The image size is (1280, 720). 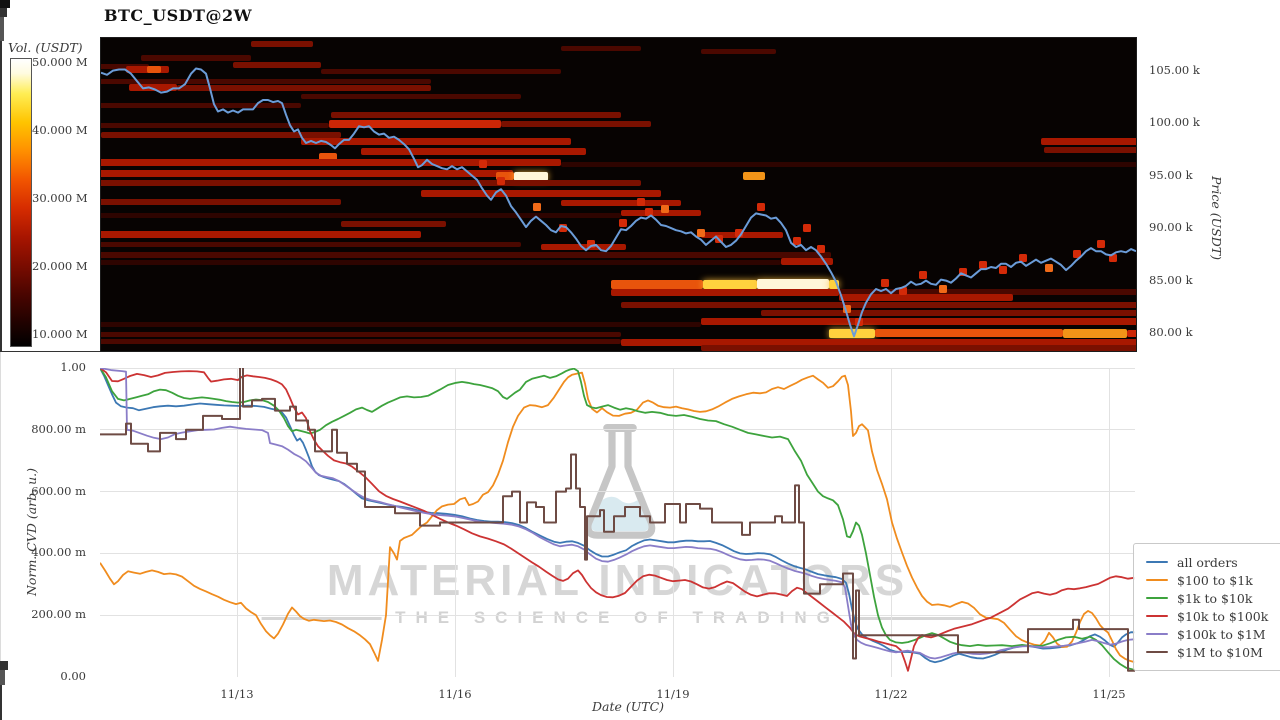 I want to click on legend-label: $10k to $100k, so click(x=1223, y=616).